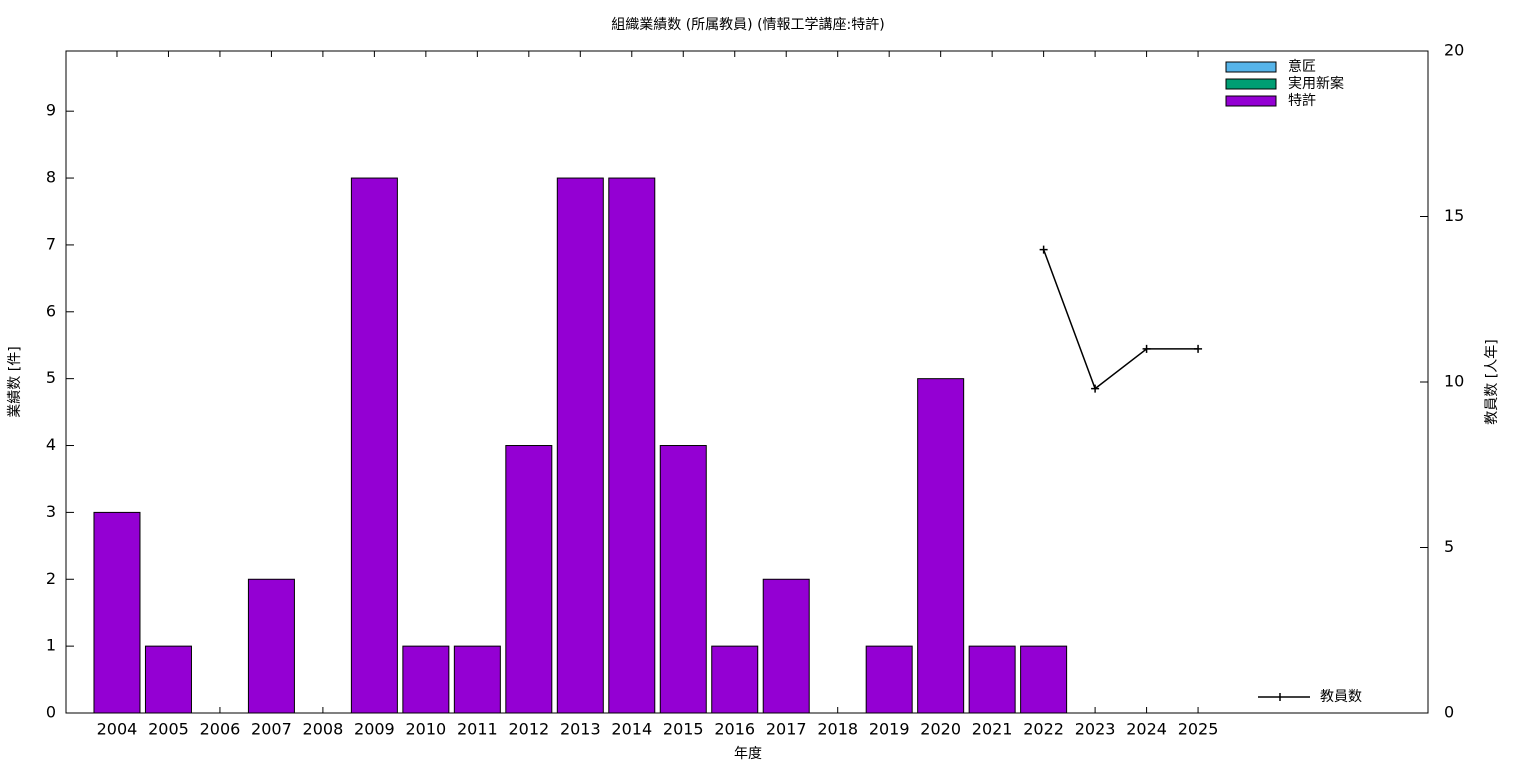 The width and height of the screenshot is (1536, 768). What do you see at coordinates (748, 754) in the screenshot?
I see `x-axis-label: 年度` at bounding box center [748, 754].